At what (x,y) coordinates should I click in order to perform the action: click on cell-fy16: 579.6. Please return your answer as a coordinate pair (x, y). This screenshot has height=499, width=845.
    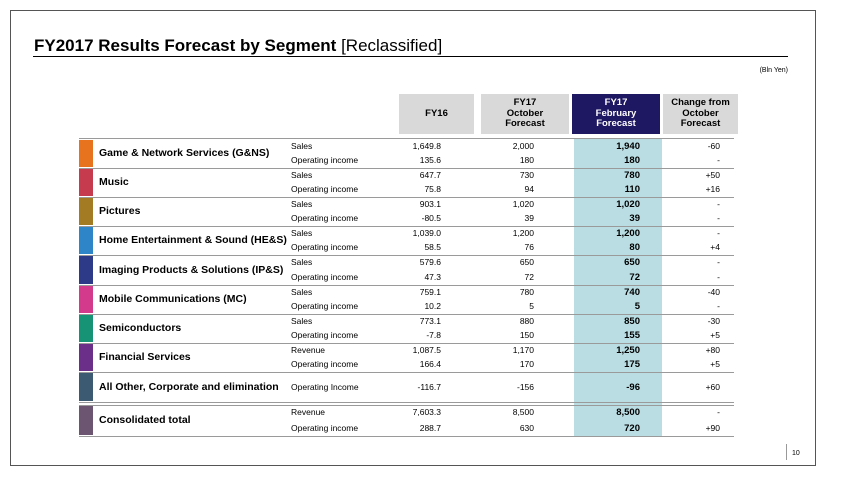
    Looking at the image, I should click on (430, 262).